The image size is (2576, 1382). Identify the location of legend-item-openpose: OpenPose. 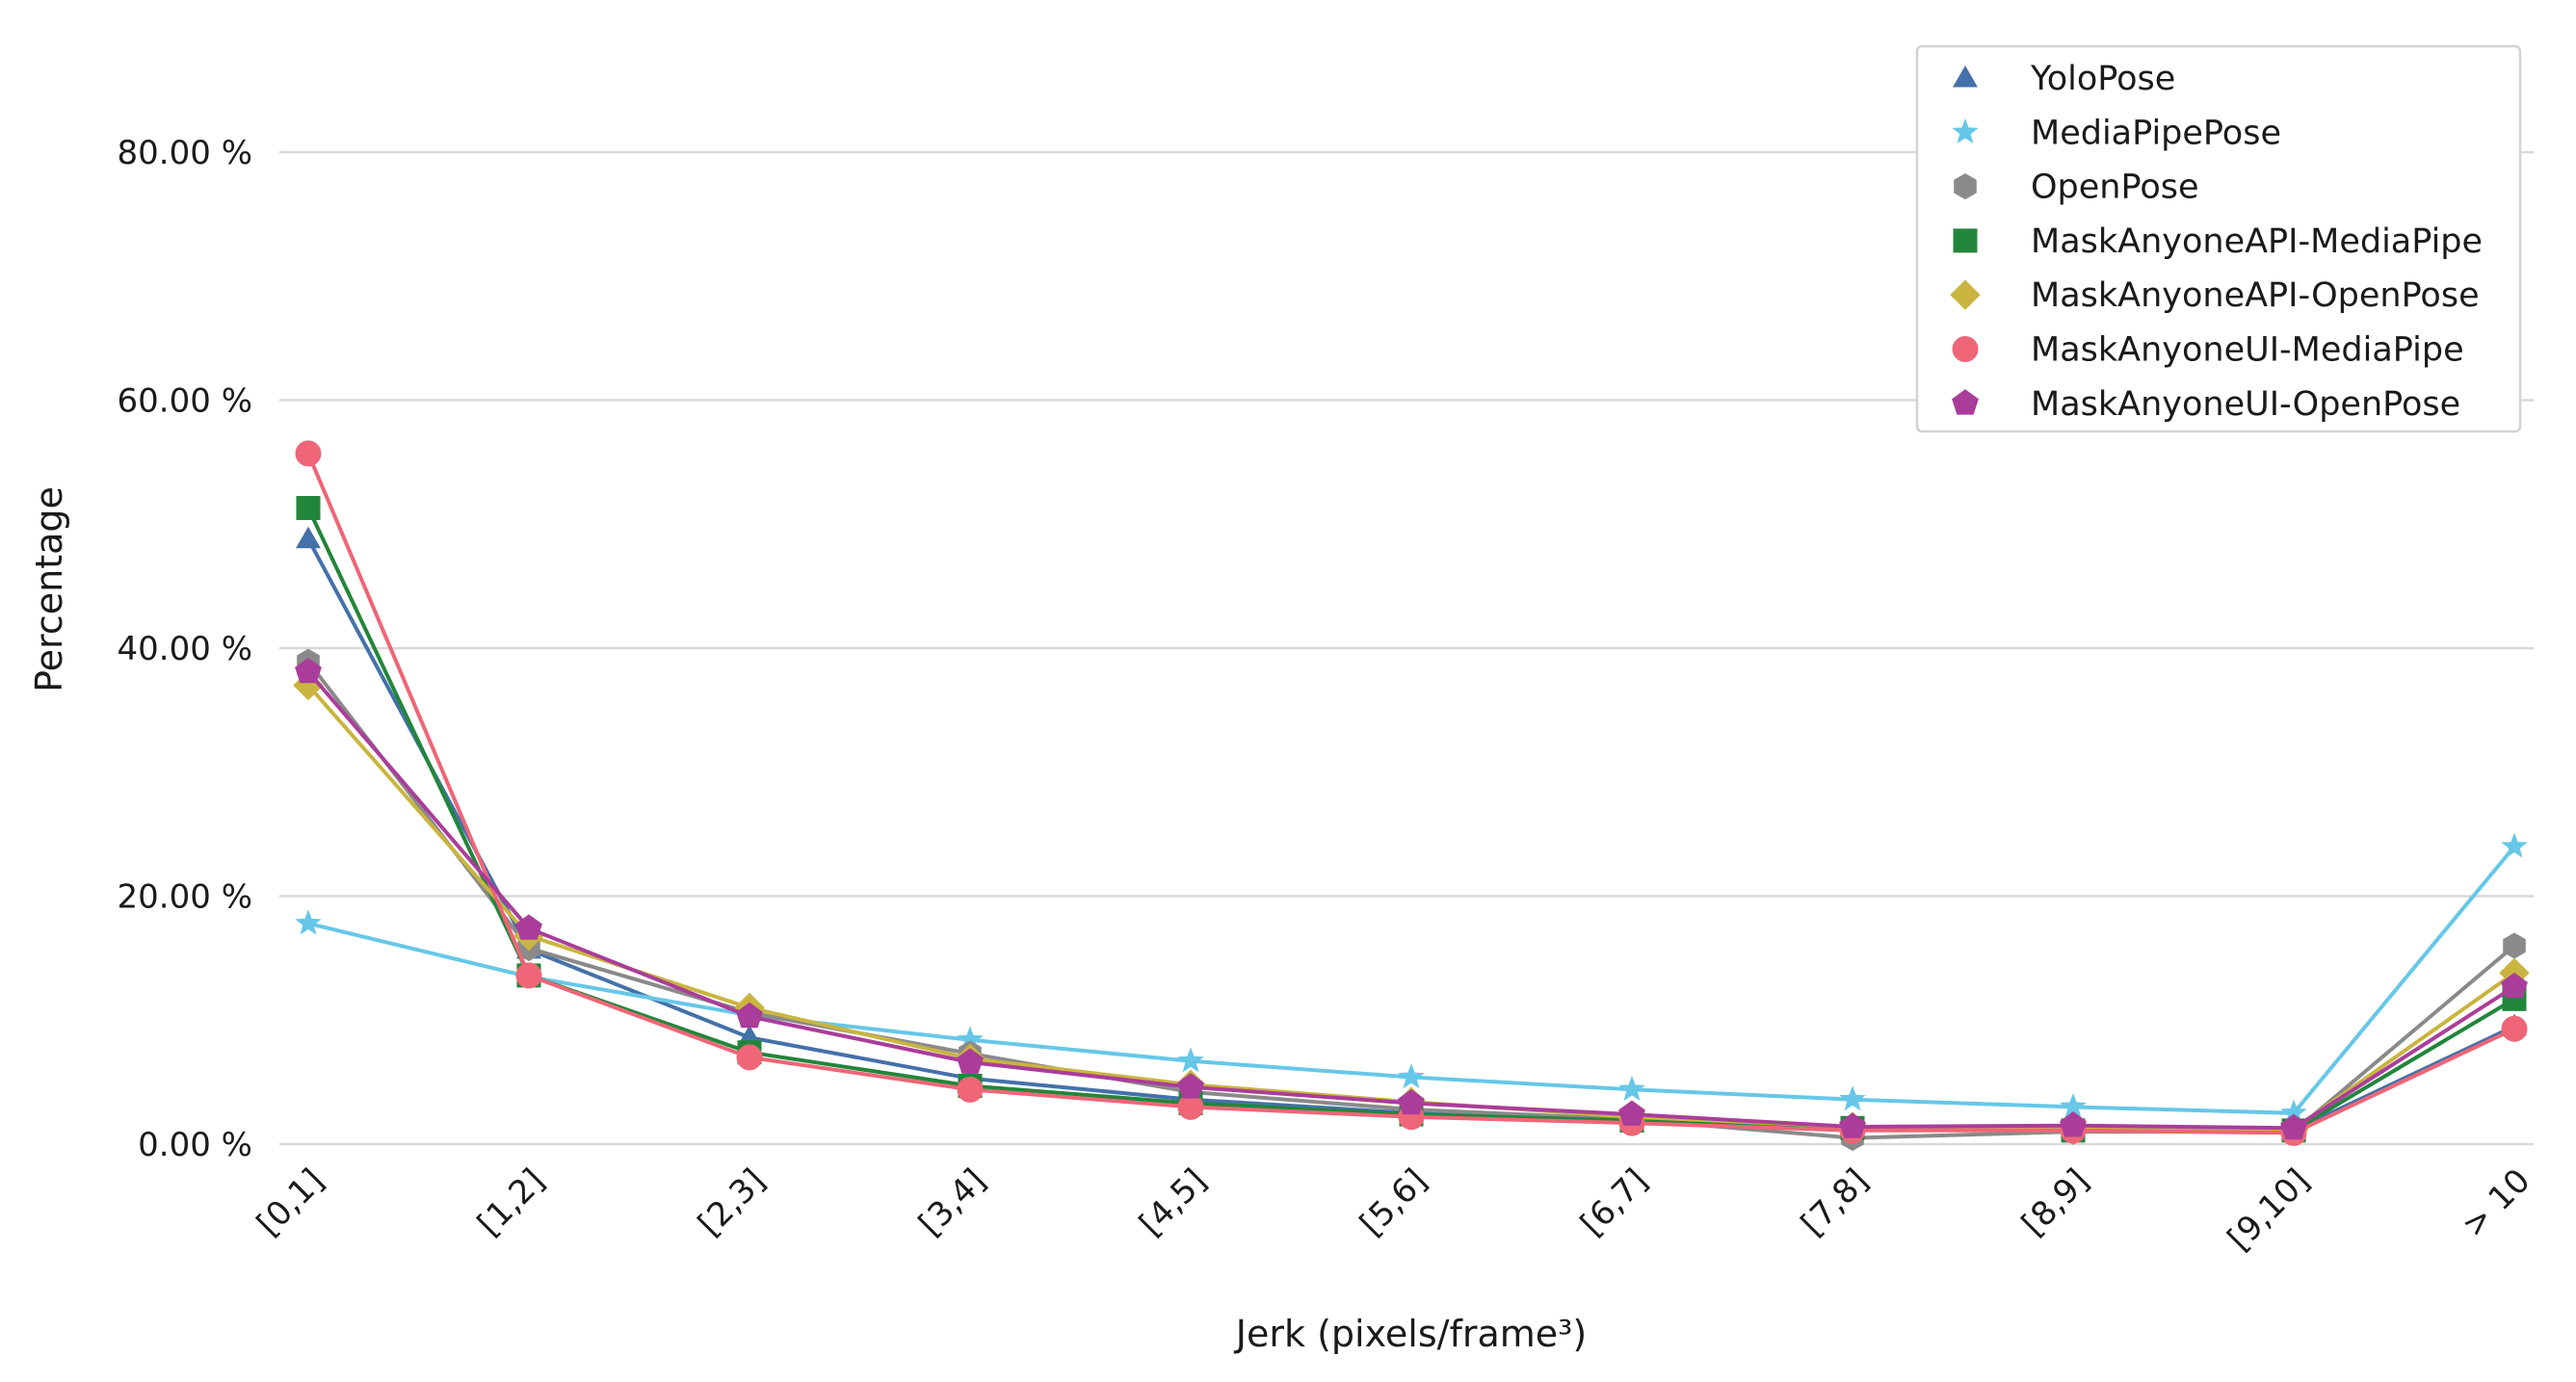
(2077, 188).